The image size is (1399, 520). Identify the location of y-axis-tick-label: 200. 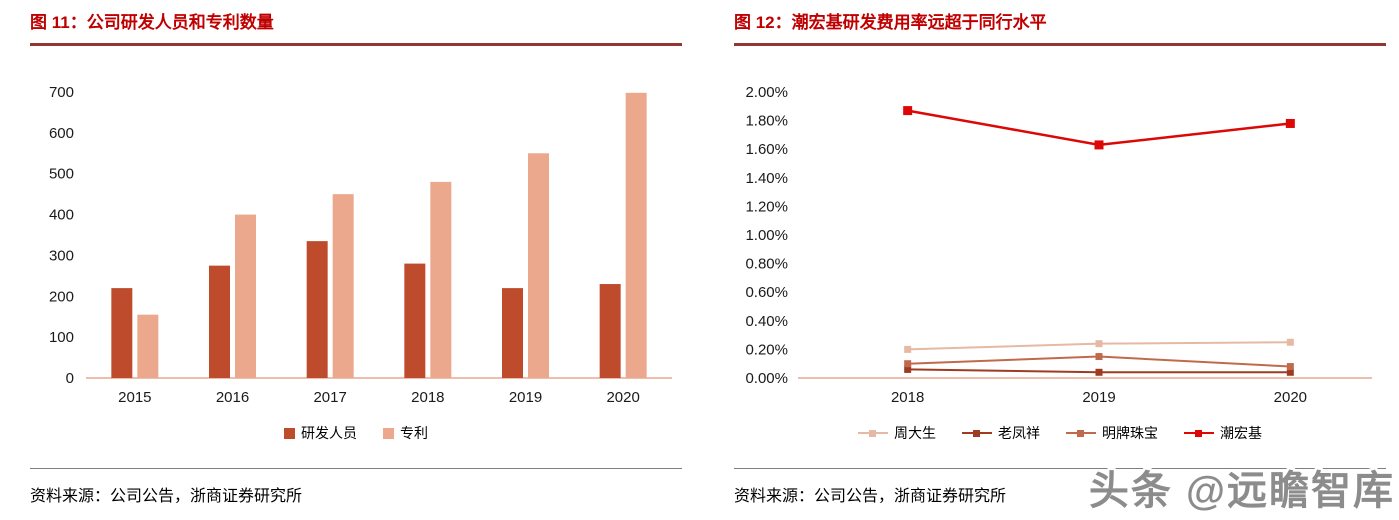
(61, 296).